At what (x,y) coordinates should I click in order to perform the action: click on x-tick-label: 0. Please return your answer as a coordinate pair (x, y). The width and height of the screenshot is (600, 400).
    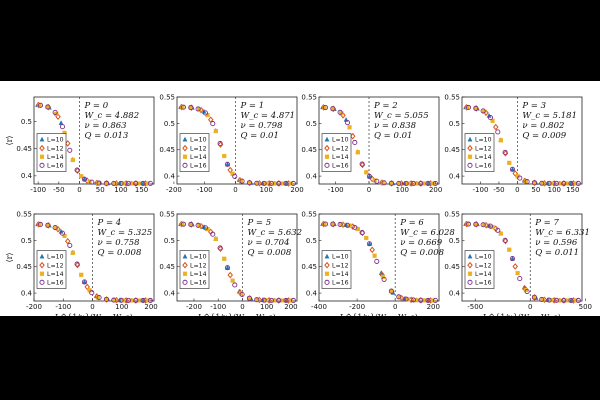
    Looking at the image, I should click on (369, 190).